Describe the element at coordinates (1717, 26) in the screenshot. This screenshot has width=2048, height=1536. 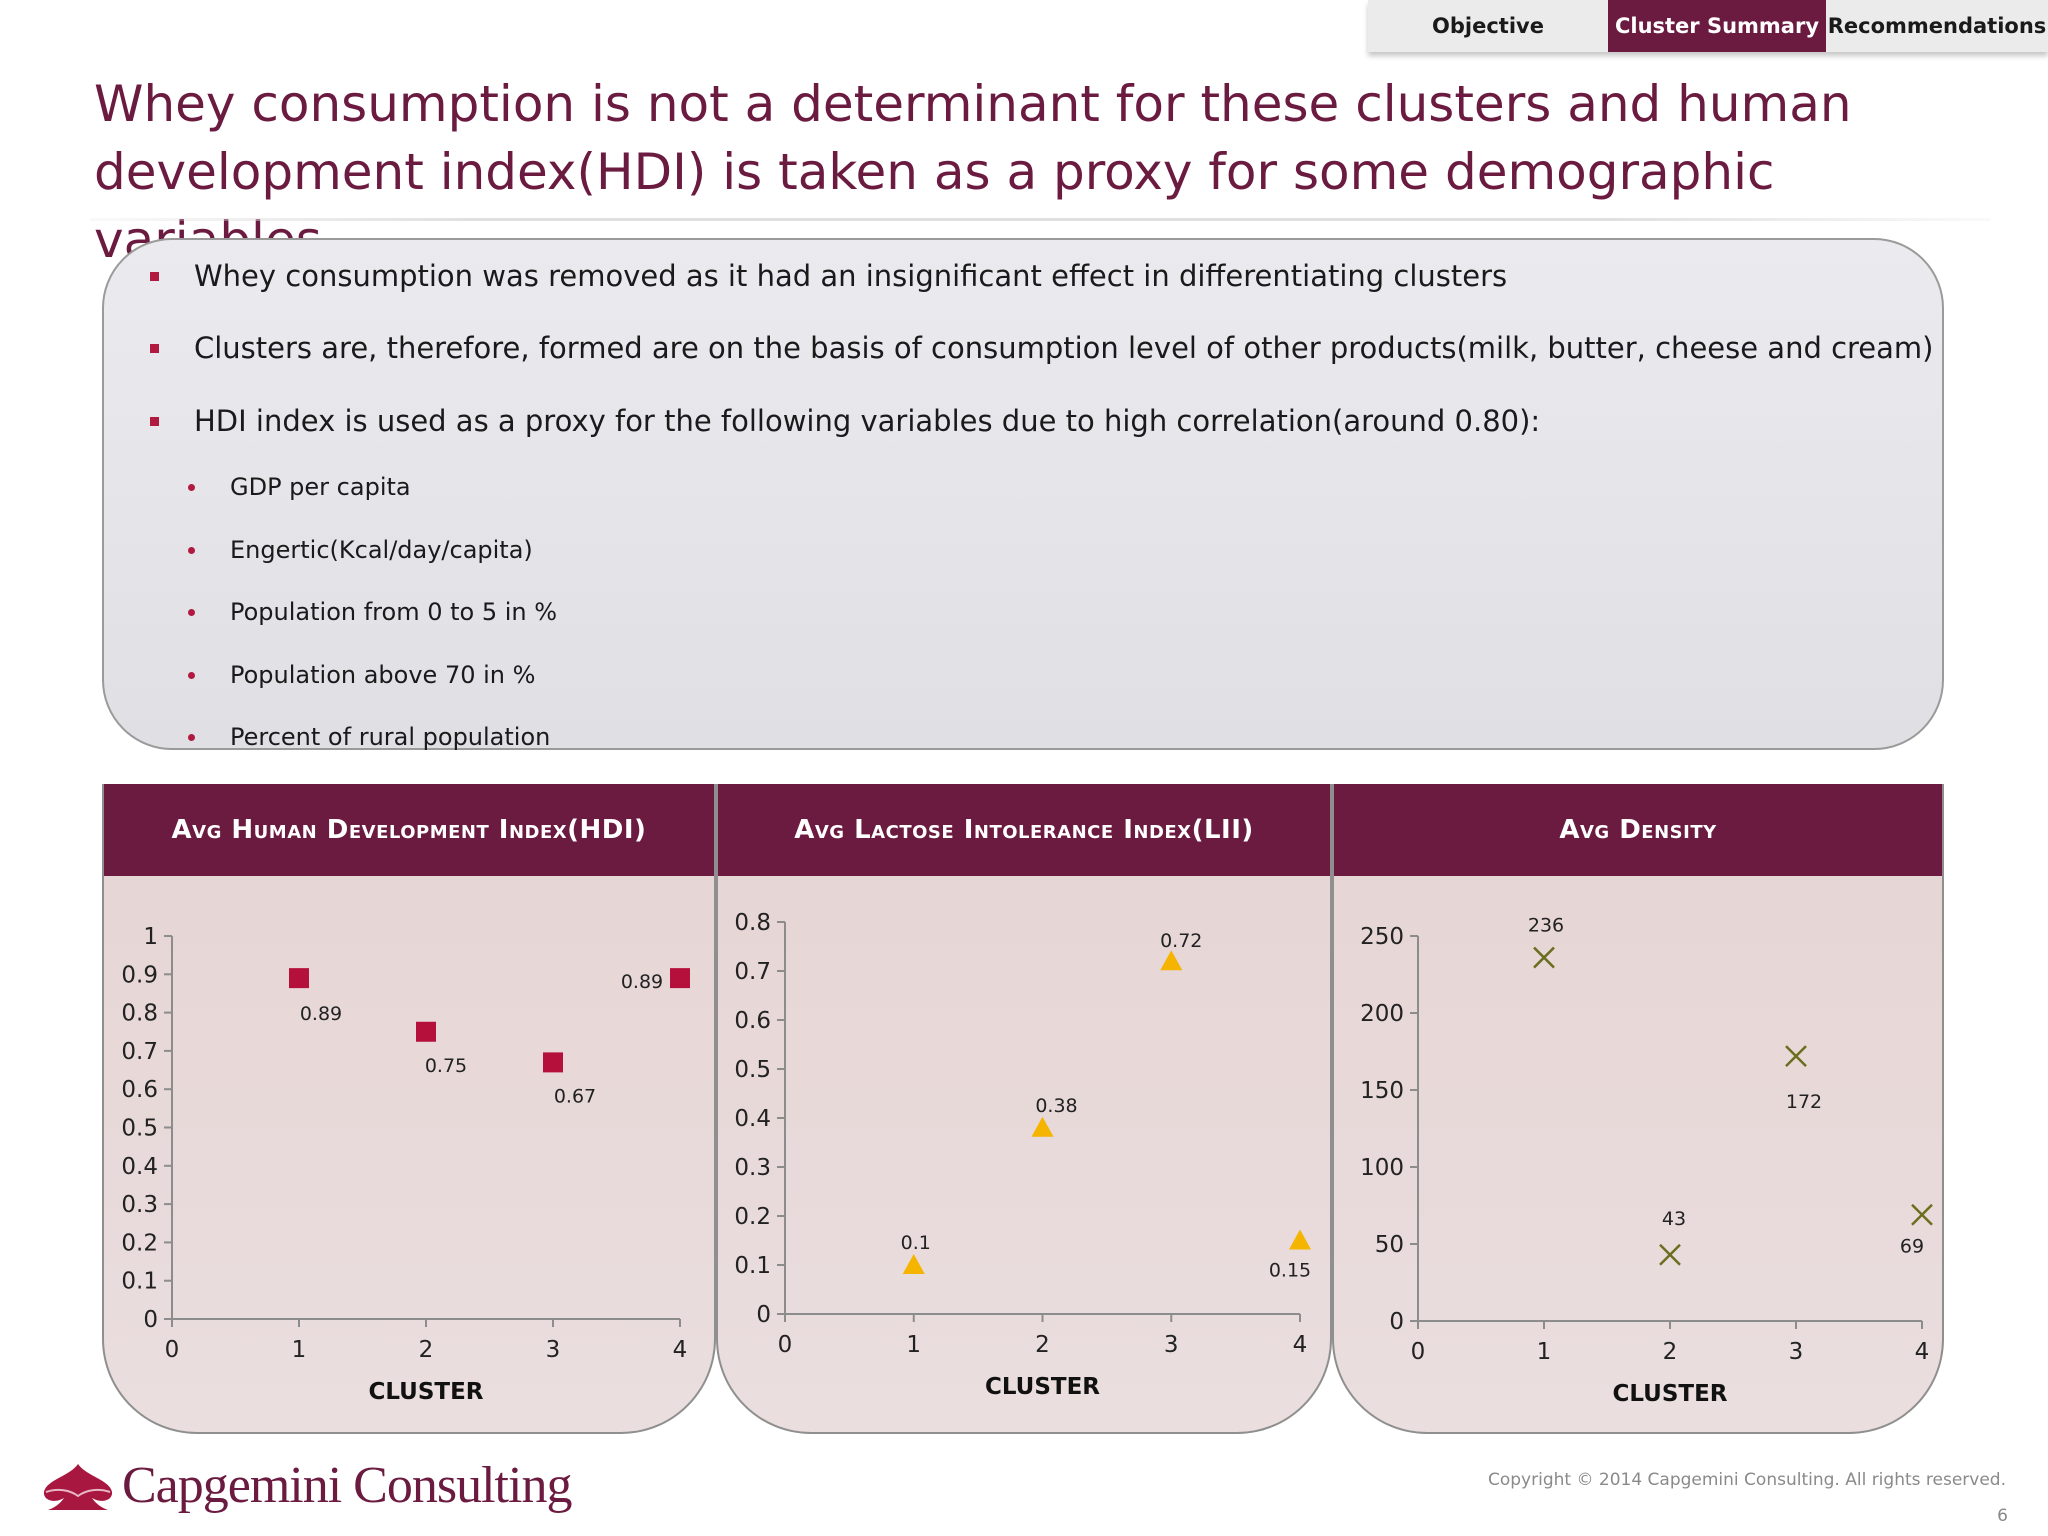
I see `tab-cluster-summary: Cluster Summary` at that location.